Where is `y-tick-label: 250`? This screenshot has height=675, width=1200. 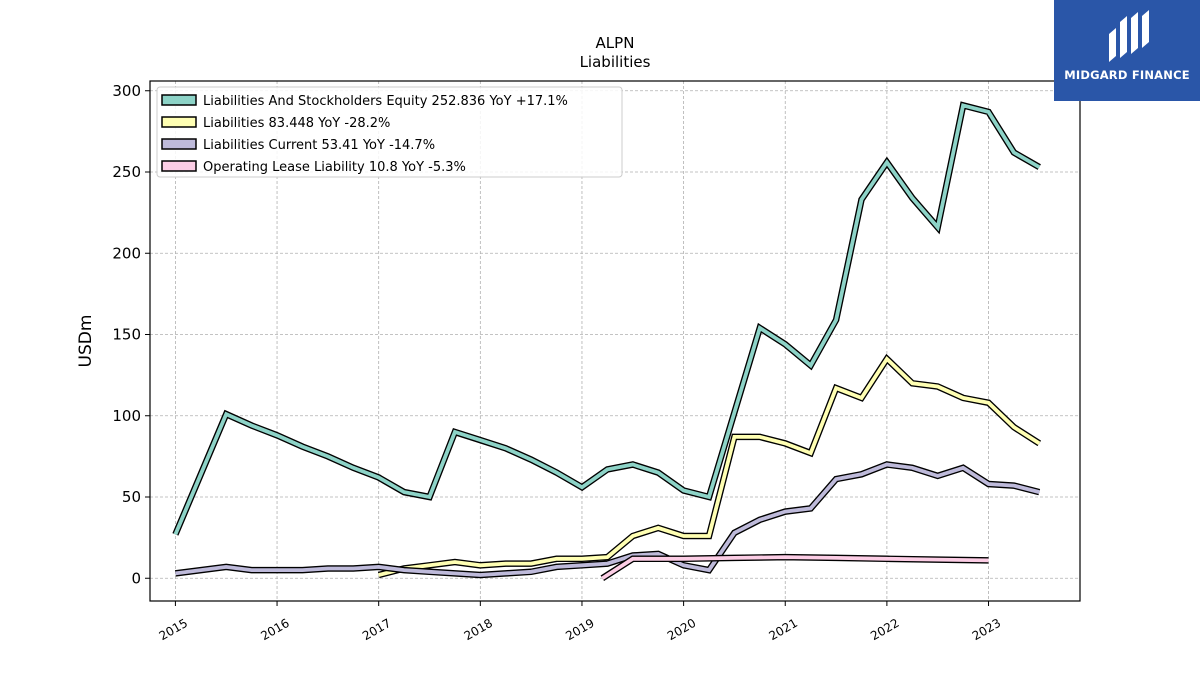 y-tick-label: 250 is located at coordinates (126, 172).